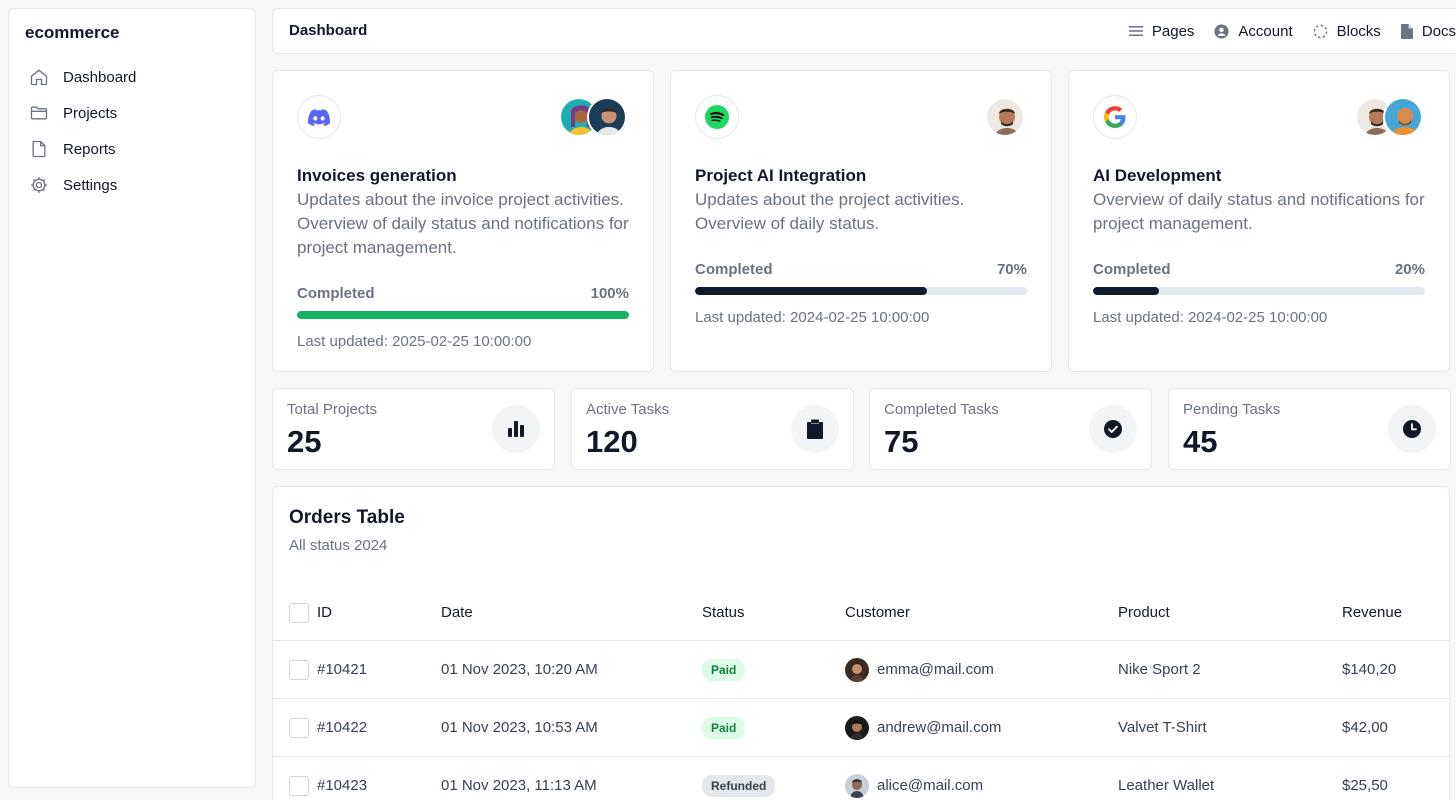  Describe the element at coordinates (878, 612) in the screenshot. I see `column-customer: Customer` at that location.